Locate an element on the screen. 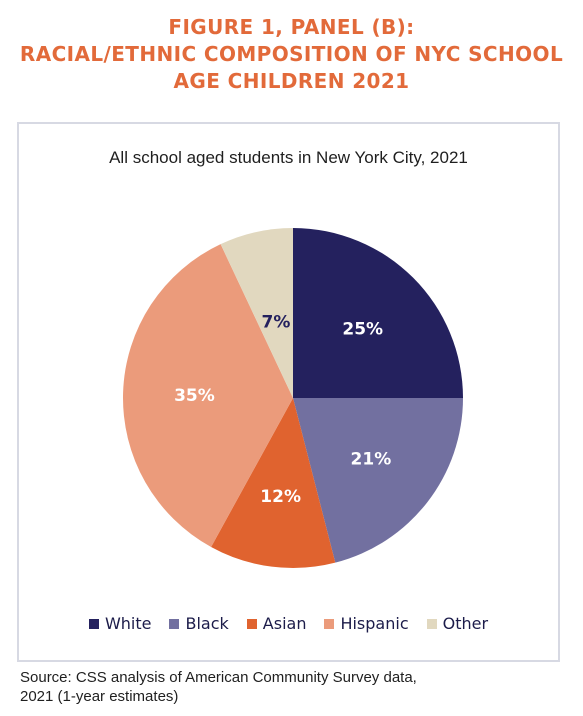 The width and height of the screenshot is (583, 716). pie-slice-asian is located at coordinates (273, 483).